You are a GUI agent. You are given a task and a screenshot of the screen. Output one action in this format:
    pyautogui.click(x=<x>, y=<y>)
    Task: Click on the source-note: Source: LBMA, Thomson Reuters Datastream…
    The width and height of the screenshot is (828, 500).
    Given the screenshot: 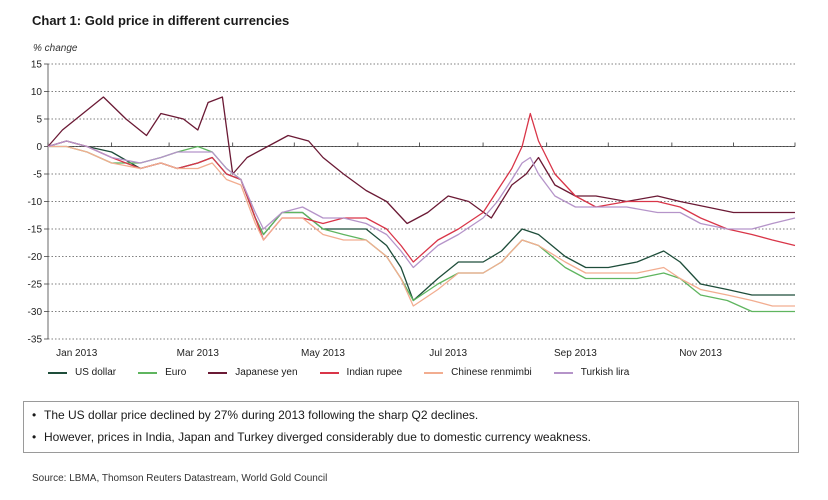 What is the action you would take?
    pyautogui.click(x=180, y=478)
    